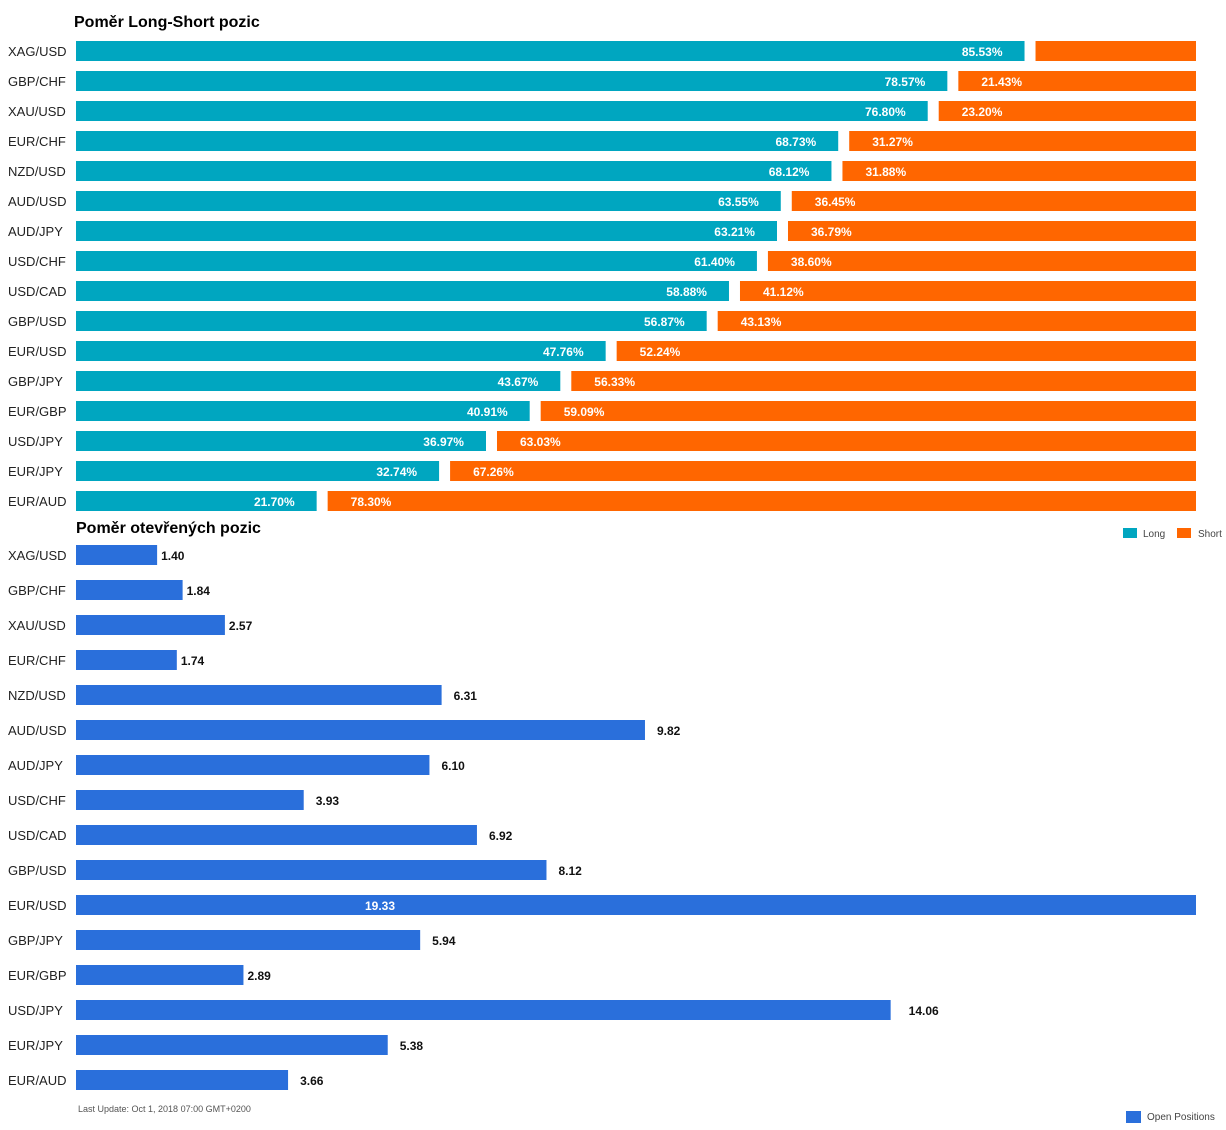 The width and height of the screenshot is (1226, 1130). Describe the element at coordinates (444, 941) in the screenshot. I see `data-label: 5.94` at that location.